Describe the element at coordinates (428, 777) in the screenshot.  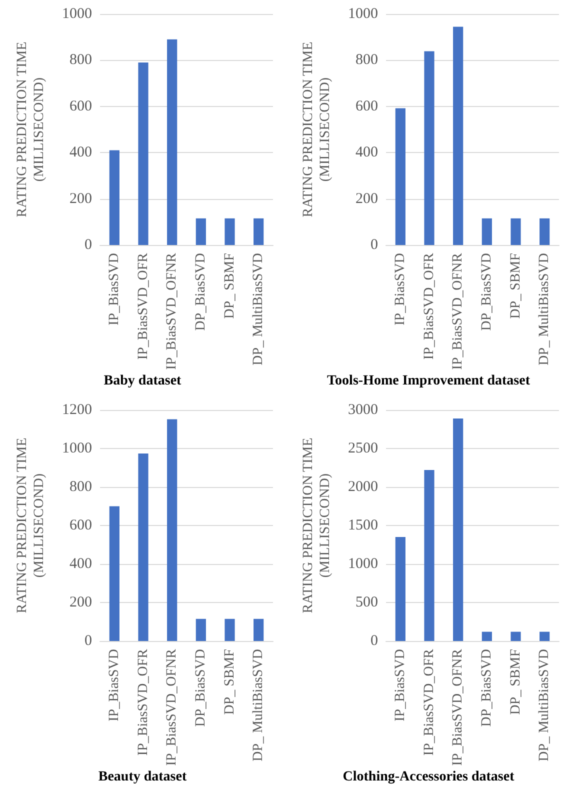
I see `text: Clothing-Accessories dataset` at that location.